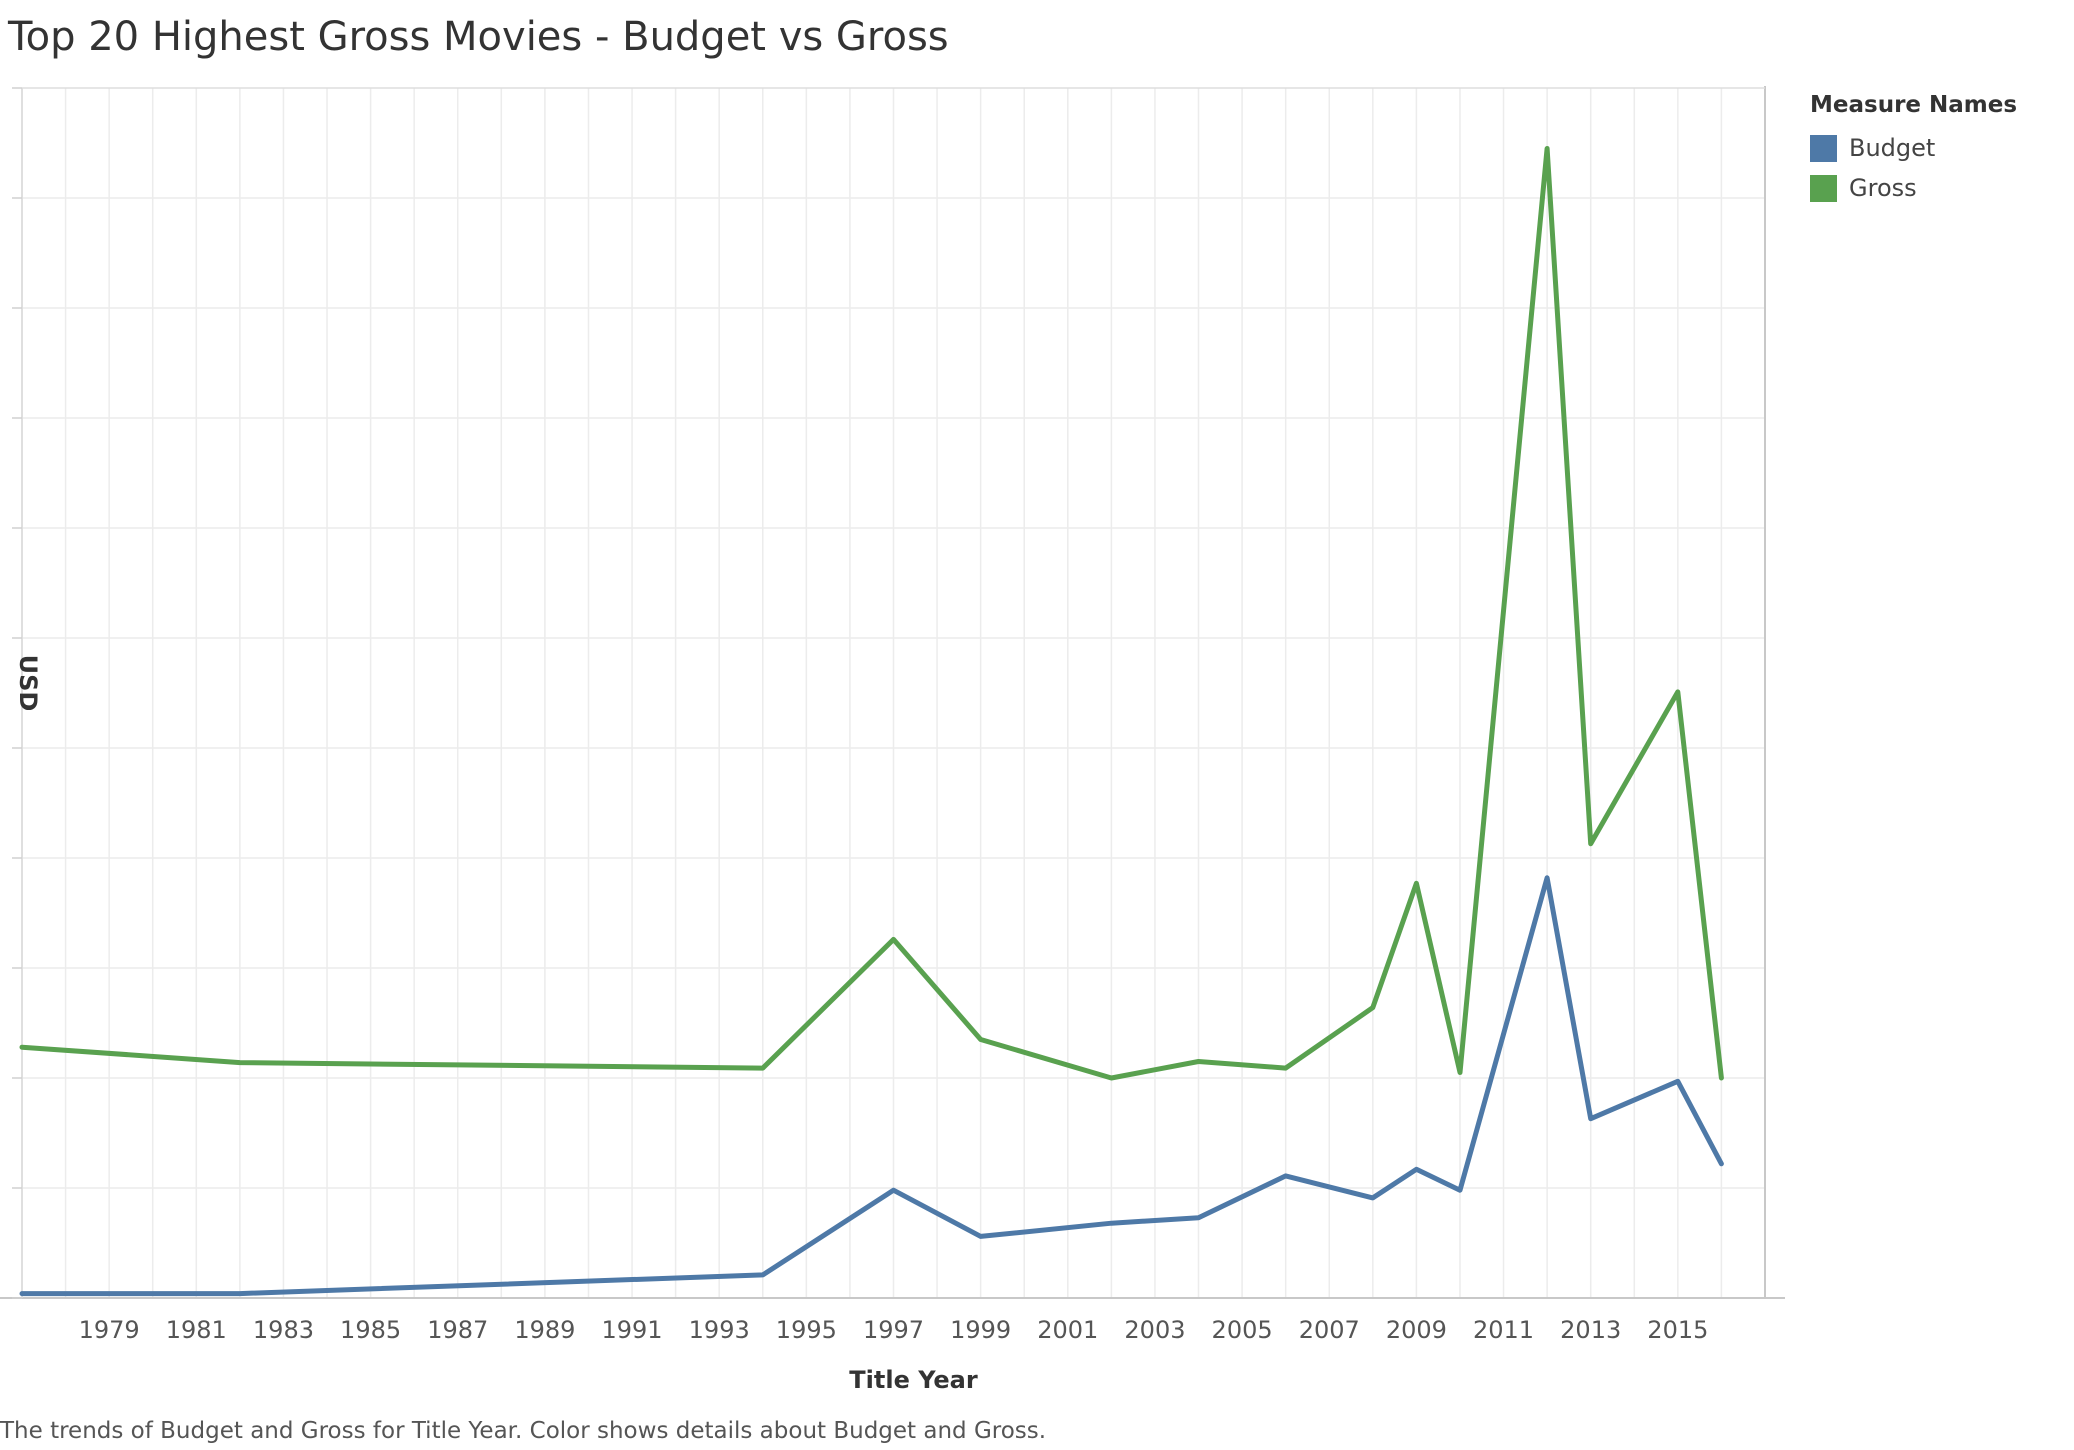 This screenshot has width=2074, height=1450. What do you see at coordinates (1154, 1330) in the screenshot?
I see `x-tick-label: 2003` at bounding box center [1154, 1330].